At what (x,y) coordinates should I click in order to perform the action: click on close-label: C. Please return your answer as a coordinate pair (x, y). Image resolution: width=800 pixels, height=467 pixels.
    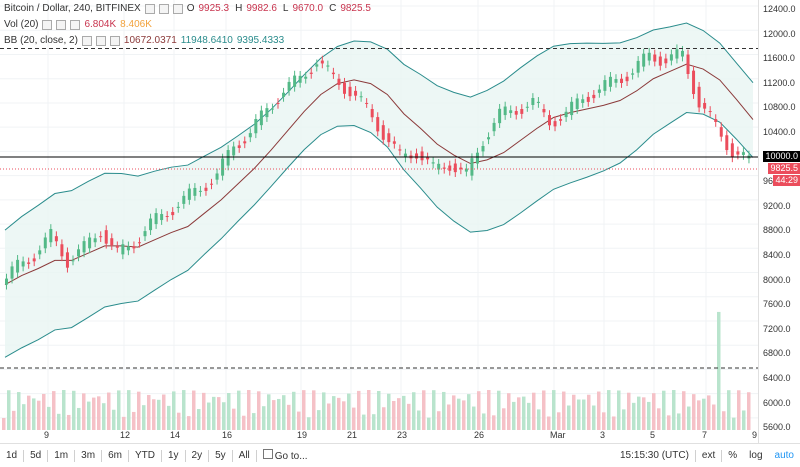
    Looking at the image, I should click on (333, 8).